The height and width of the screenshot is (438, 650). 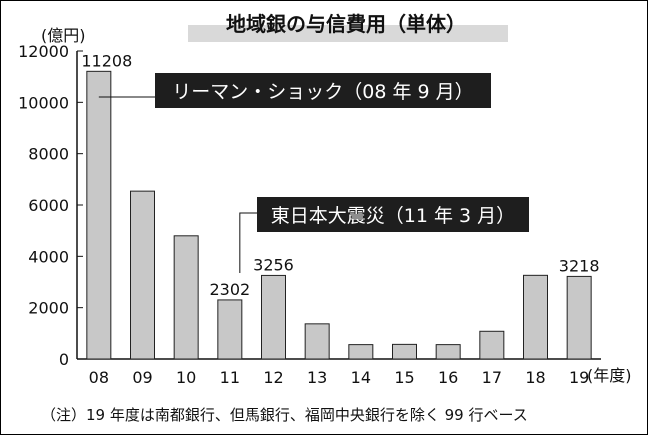 I want to click on y-ticks: 0 2000 4000 6000 8000 10000 12000, so click(x=50, y=205).